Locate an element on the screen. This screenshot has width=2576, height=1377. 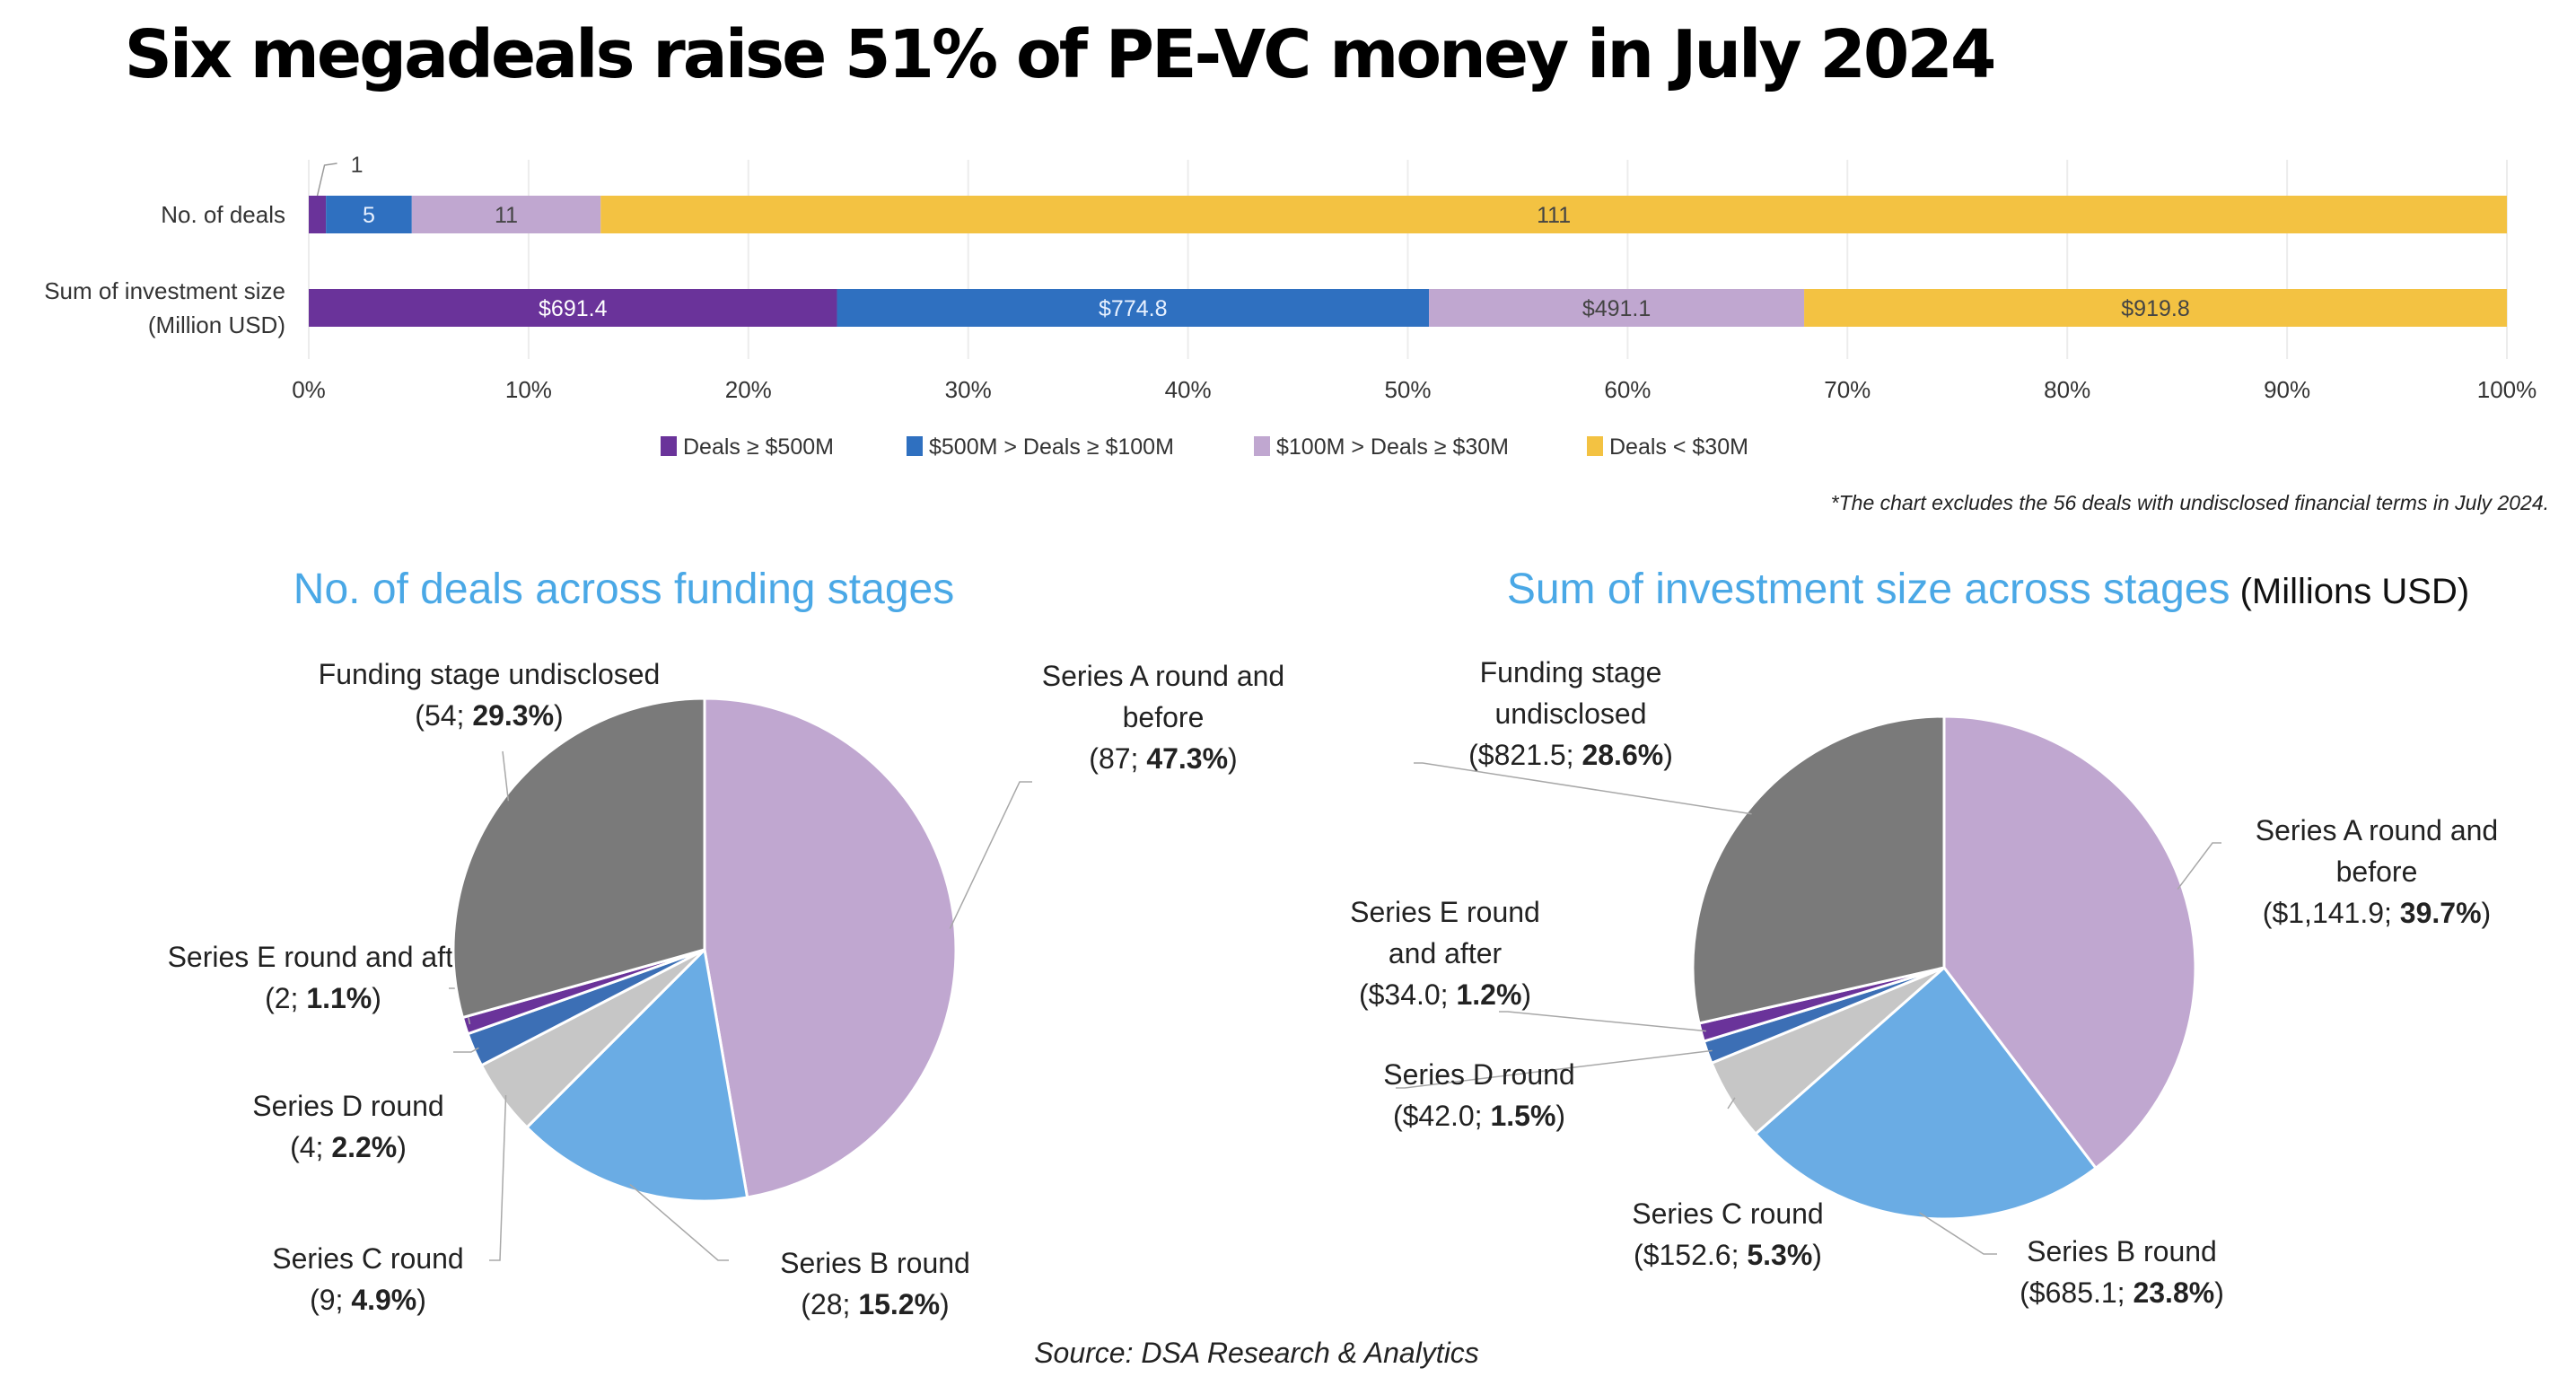
slice-value: (2; is located at coordinates (285, 998).